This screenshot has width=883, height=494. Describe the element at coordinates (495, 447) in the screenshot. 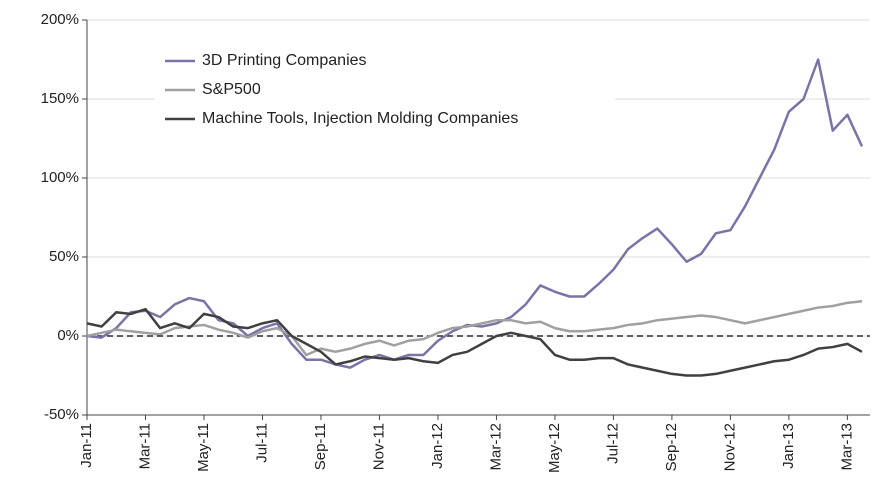

I see `x-tick-label: Mar-12` at that location.